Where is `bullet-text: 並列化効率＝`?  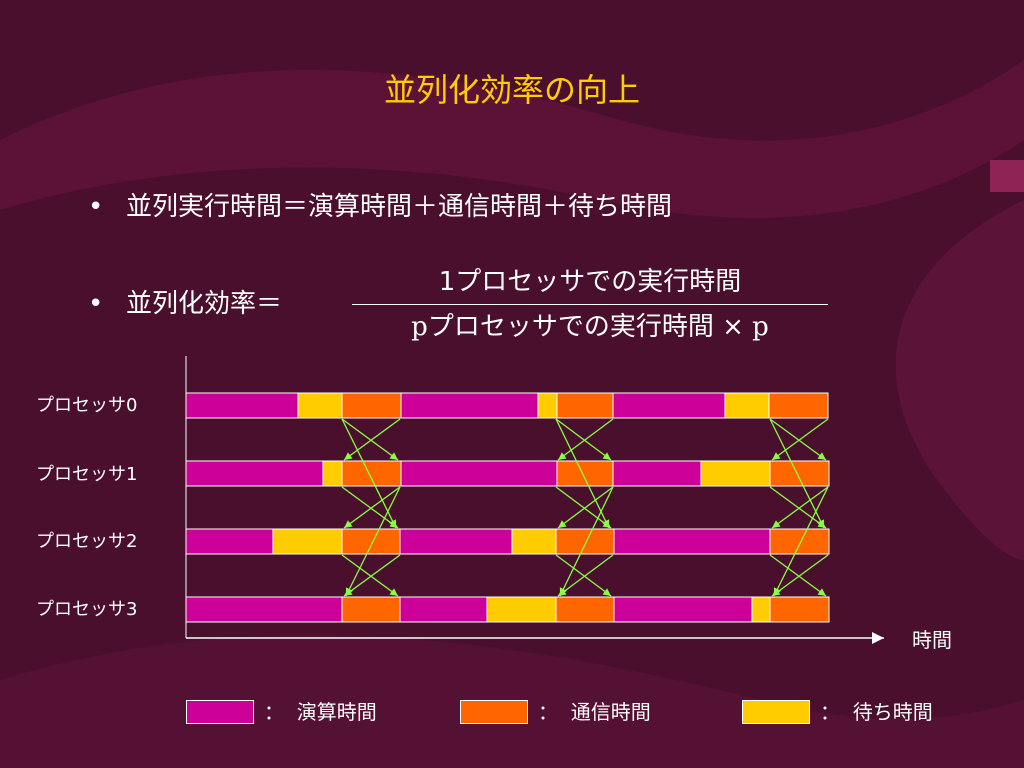
bullet-text: 並列化効率＝ is located at coordinates (204, 304).